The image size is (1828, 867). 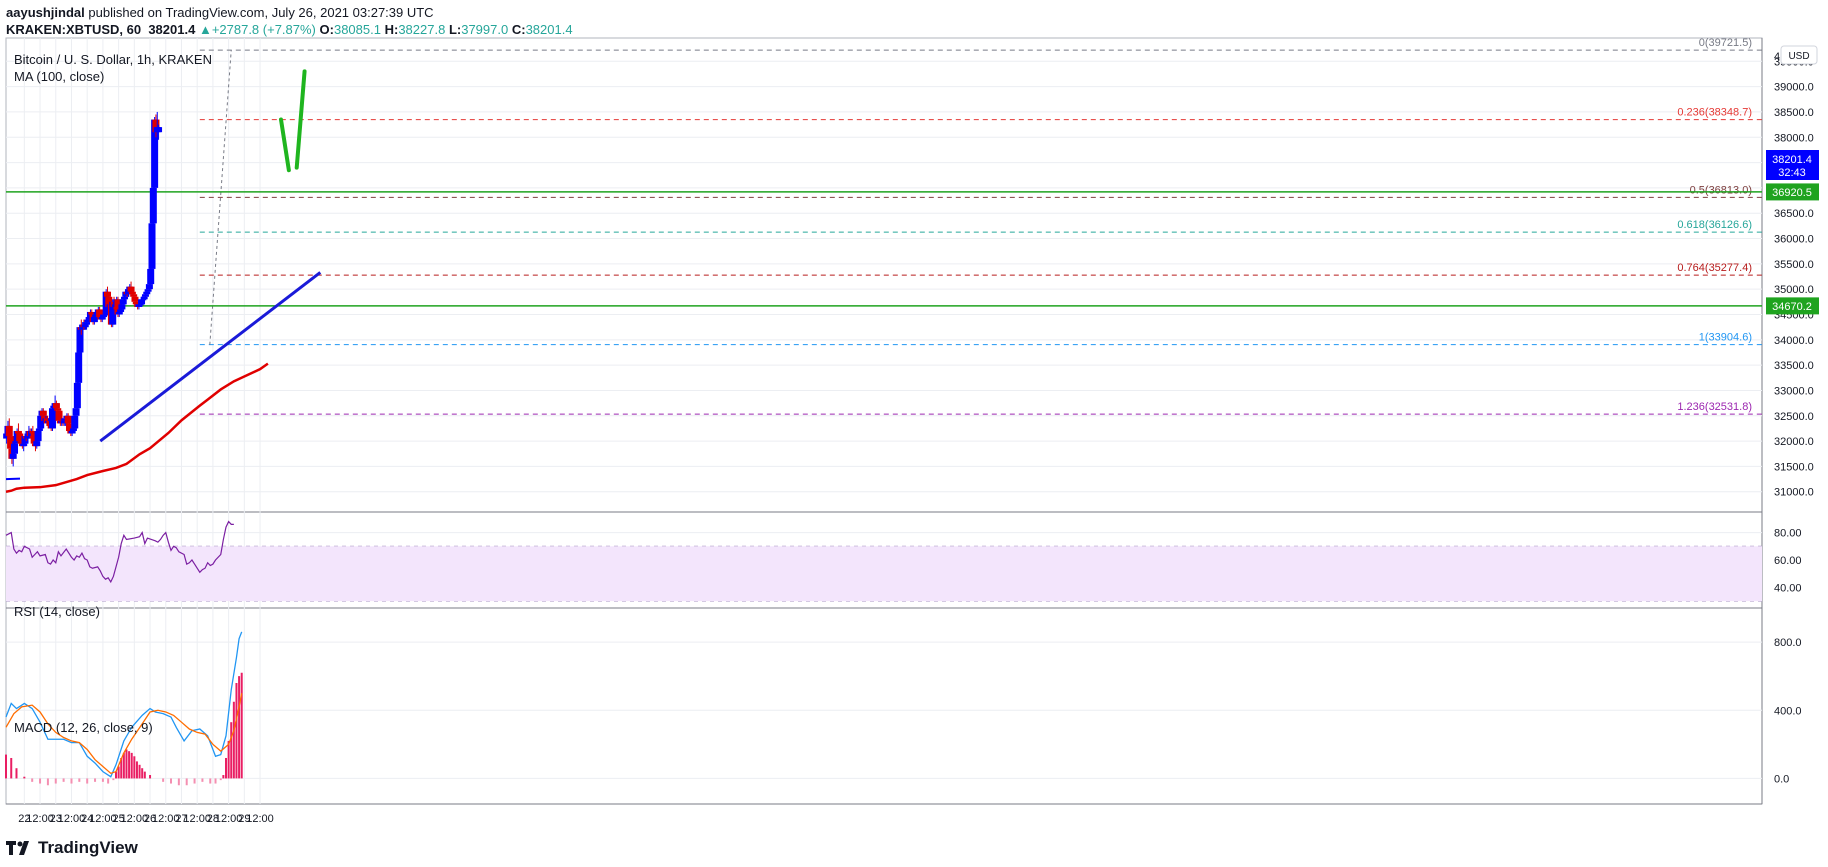 I want to click on x-tick-label: 25, so click(x=118, y=819).